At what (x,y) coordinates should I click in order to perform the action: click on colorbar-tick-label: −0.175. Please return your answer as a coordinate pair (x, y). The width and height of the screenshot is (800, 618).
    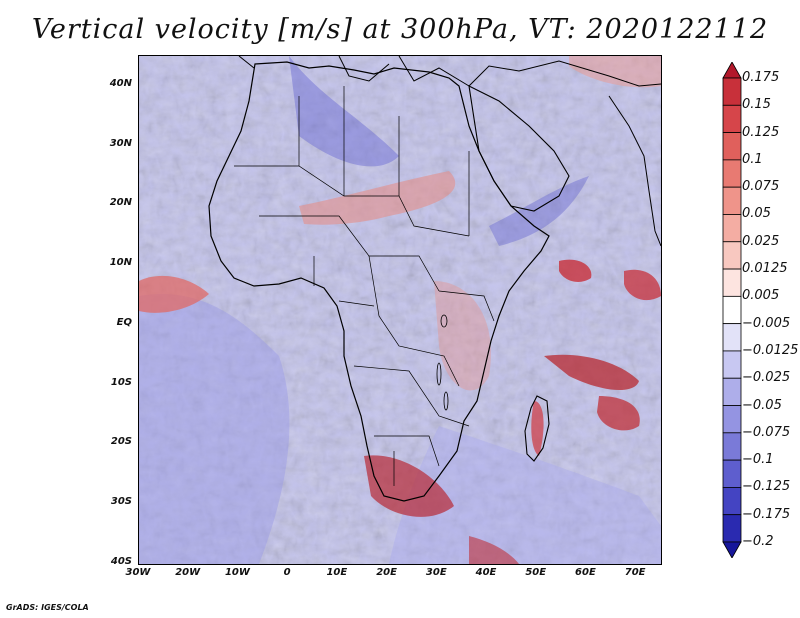
    Looking at the image, I should click on (766, 514).